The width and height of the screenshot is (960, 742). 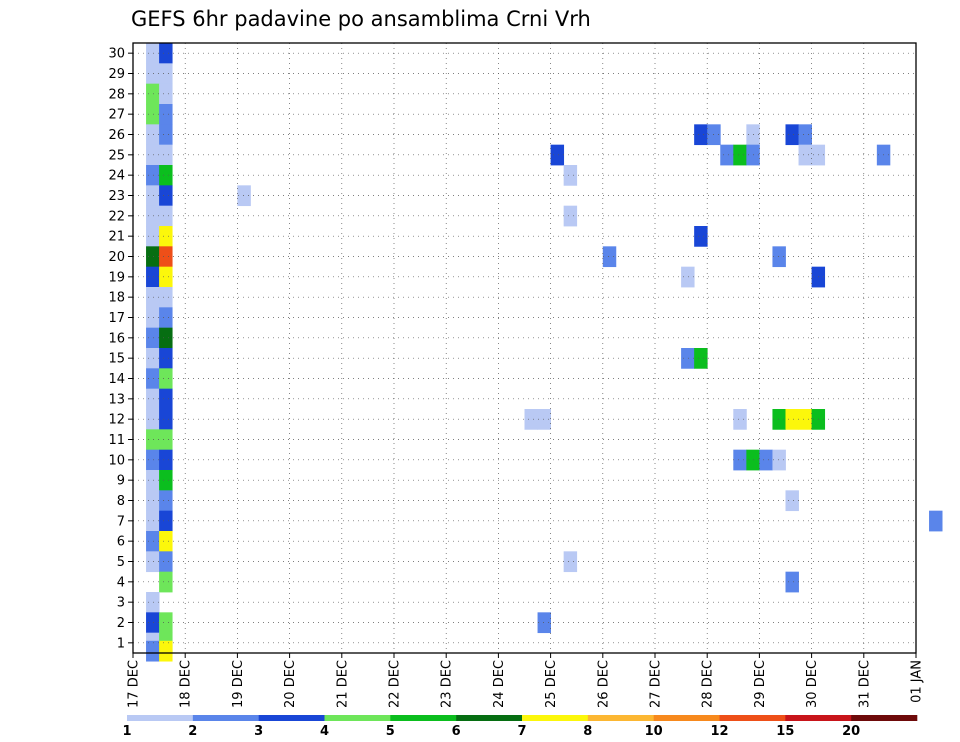 I want to click on y-tick-label: 30, so click(x=116, y=54).